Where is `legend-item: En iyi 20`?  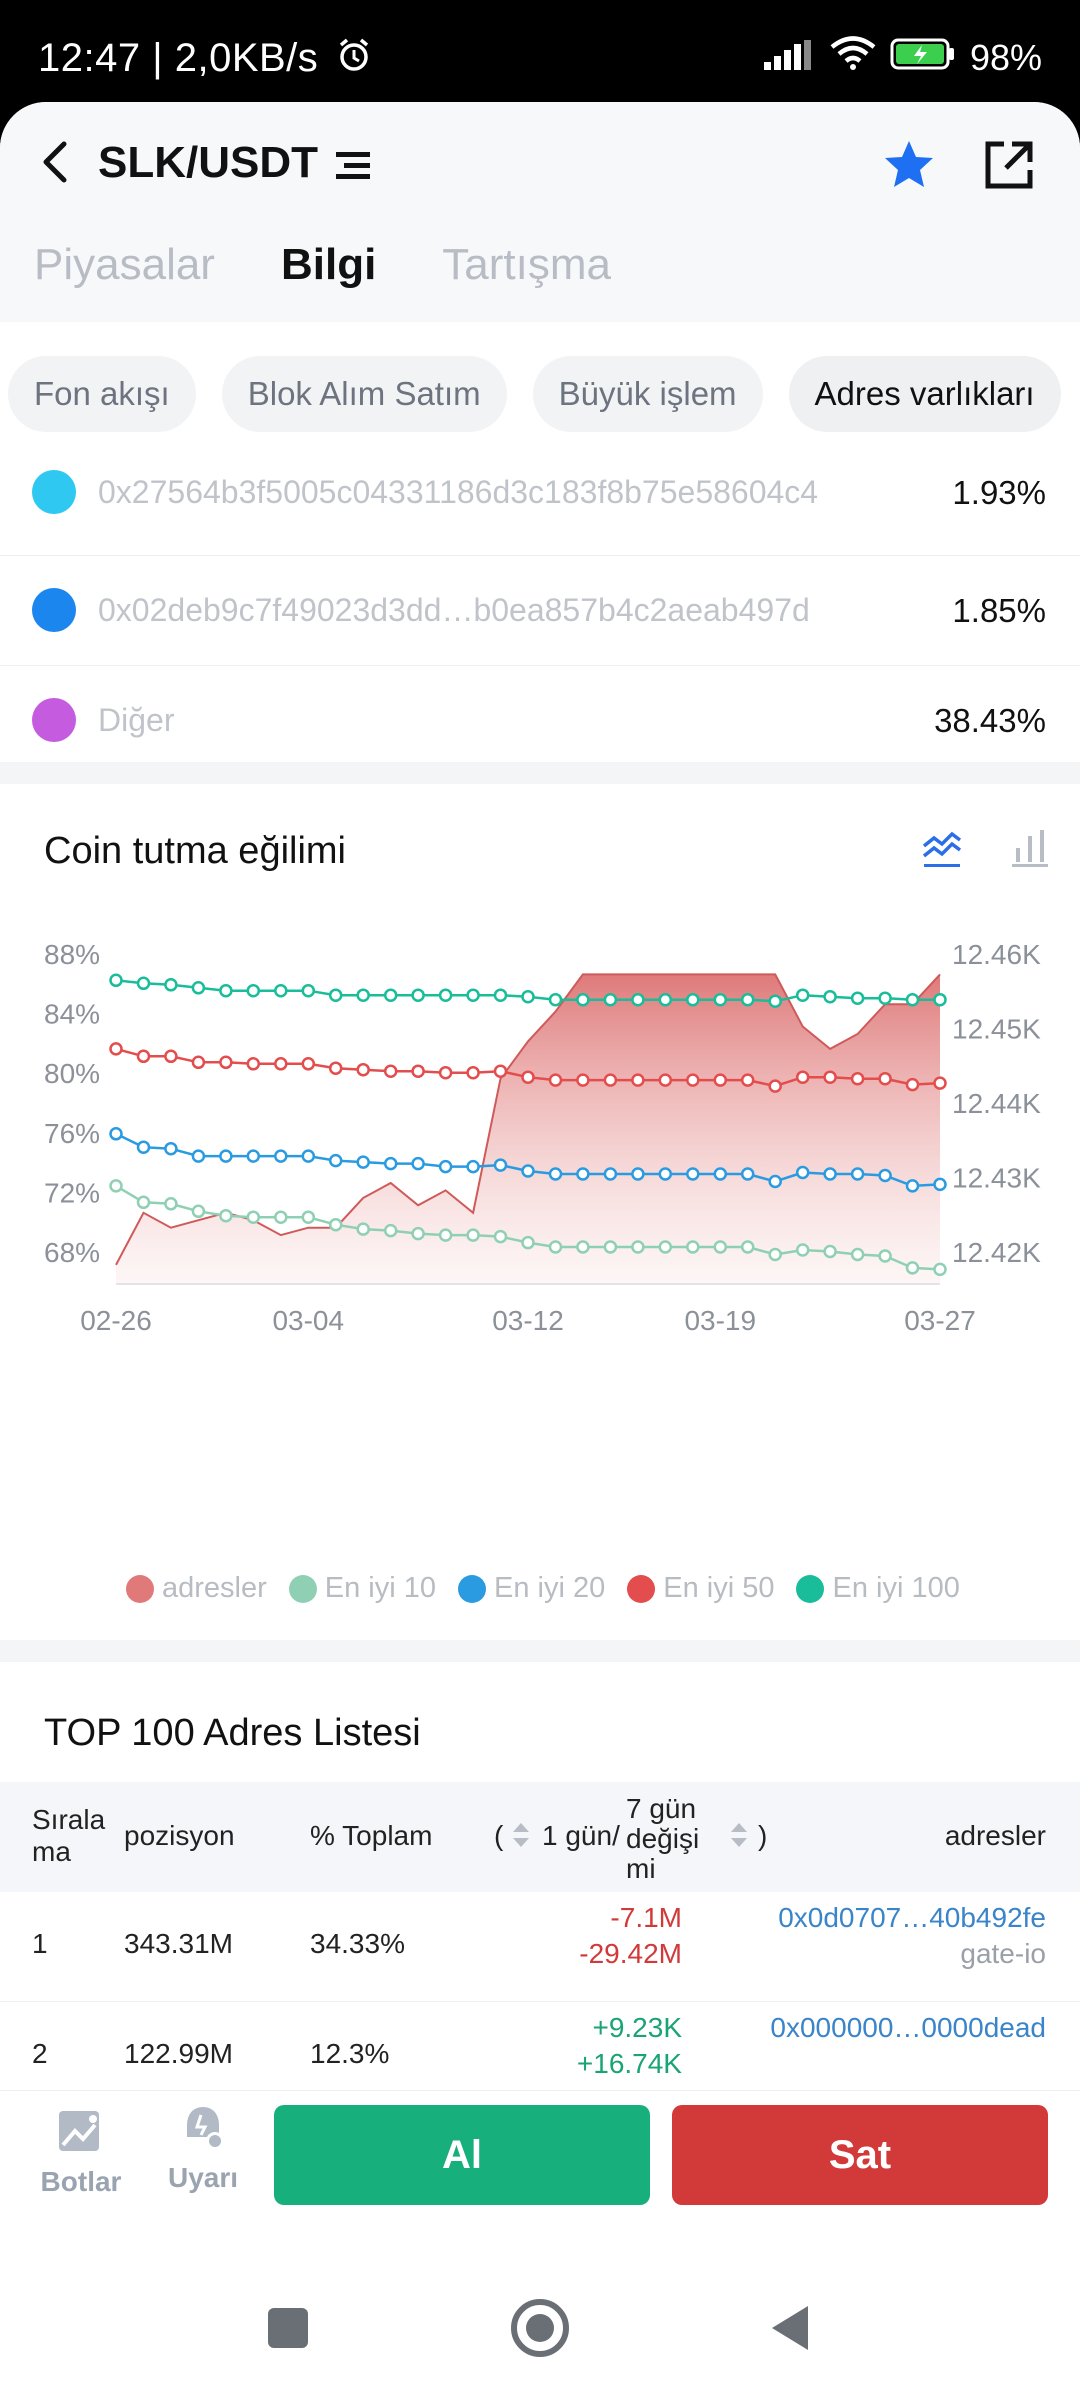
legend-item: En iyi 20 is located at coordinates (531, 1588).